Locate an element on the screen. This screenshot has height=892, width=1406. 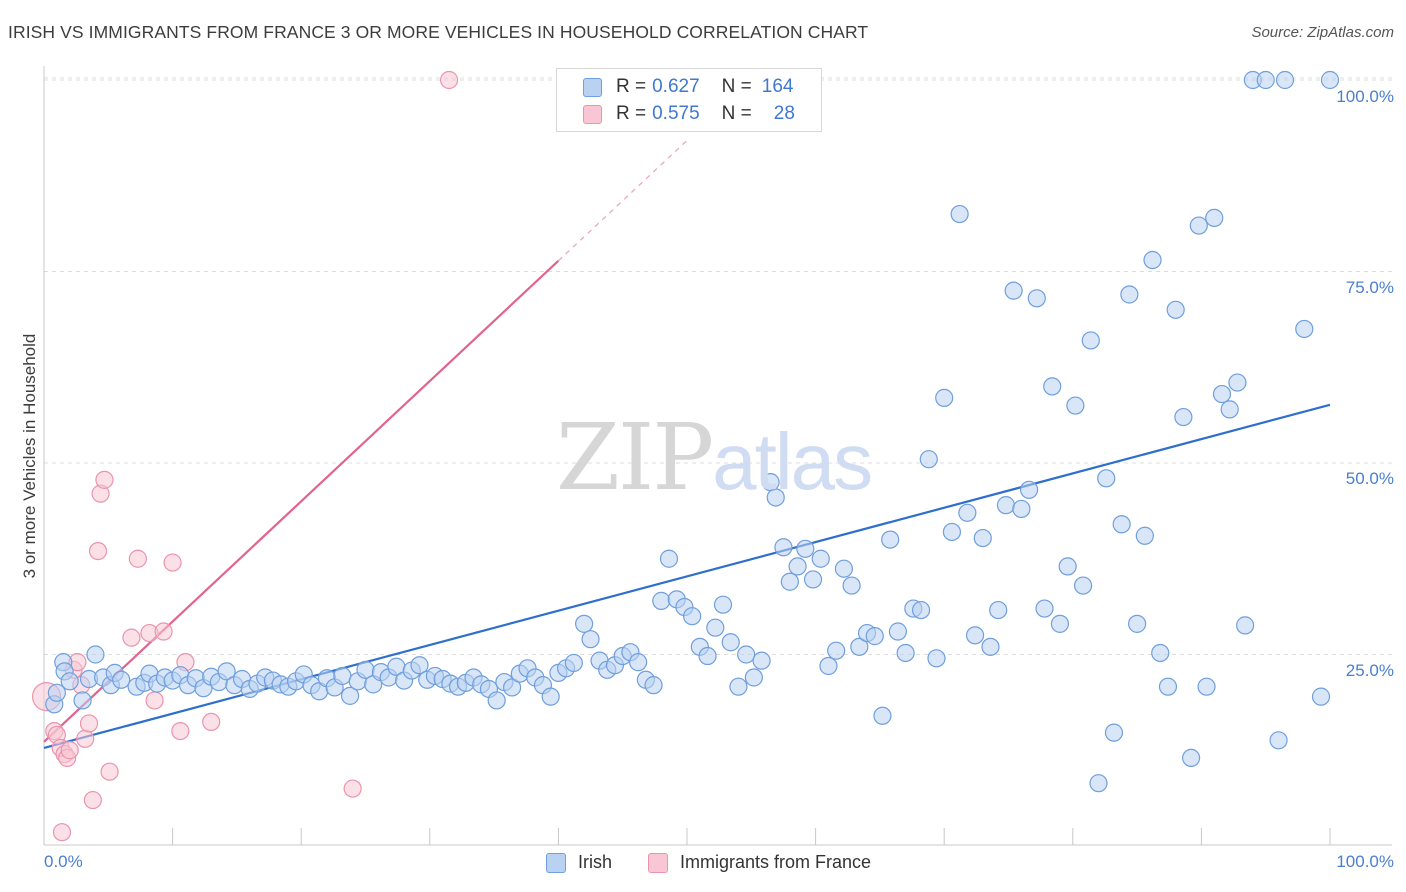
france-r-value: 0.575 is located at coordinates (676, 113).